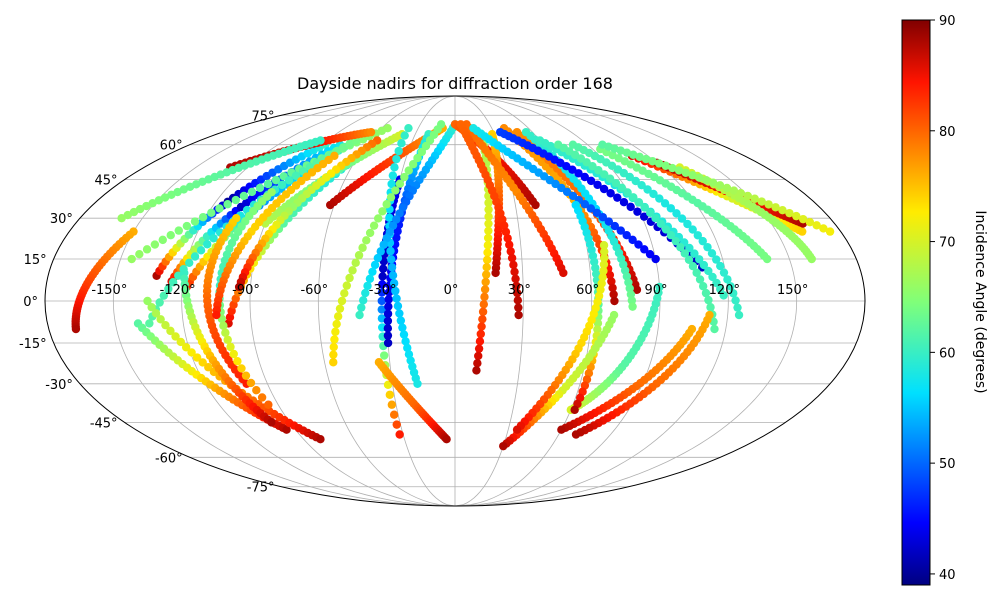 This screenshot has height=600, width=1000. Describe the element at coordinates (106, 181) in the screenshot. I see `lat-tick-label: 45°` at that location.